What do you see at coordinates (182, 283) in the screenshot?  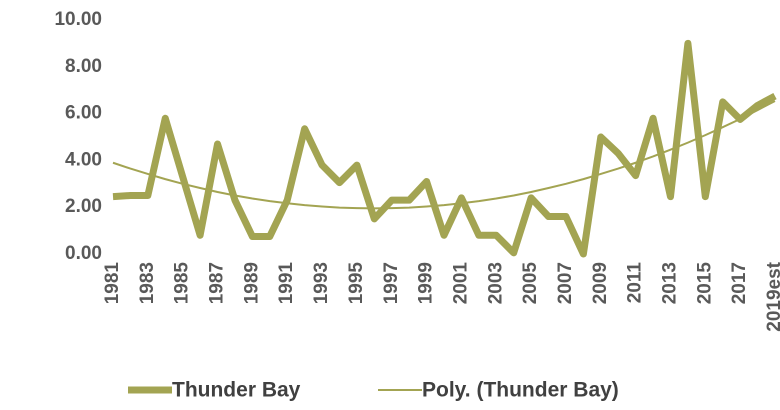 I see `x-tick-label: 1985` at bounding box center [182, 283].